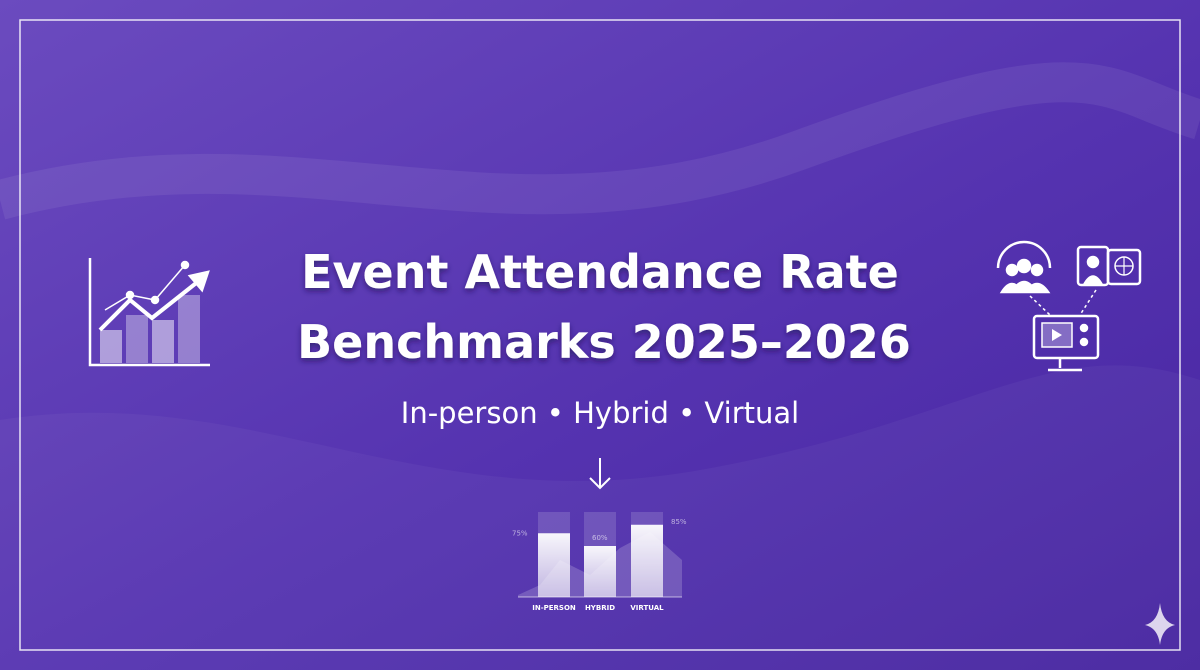 The width and height of the screenshot is (1200, 670). Describe the element at coordinates (149, 312) in the screenshot. I see `growth-icon` at that location.